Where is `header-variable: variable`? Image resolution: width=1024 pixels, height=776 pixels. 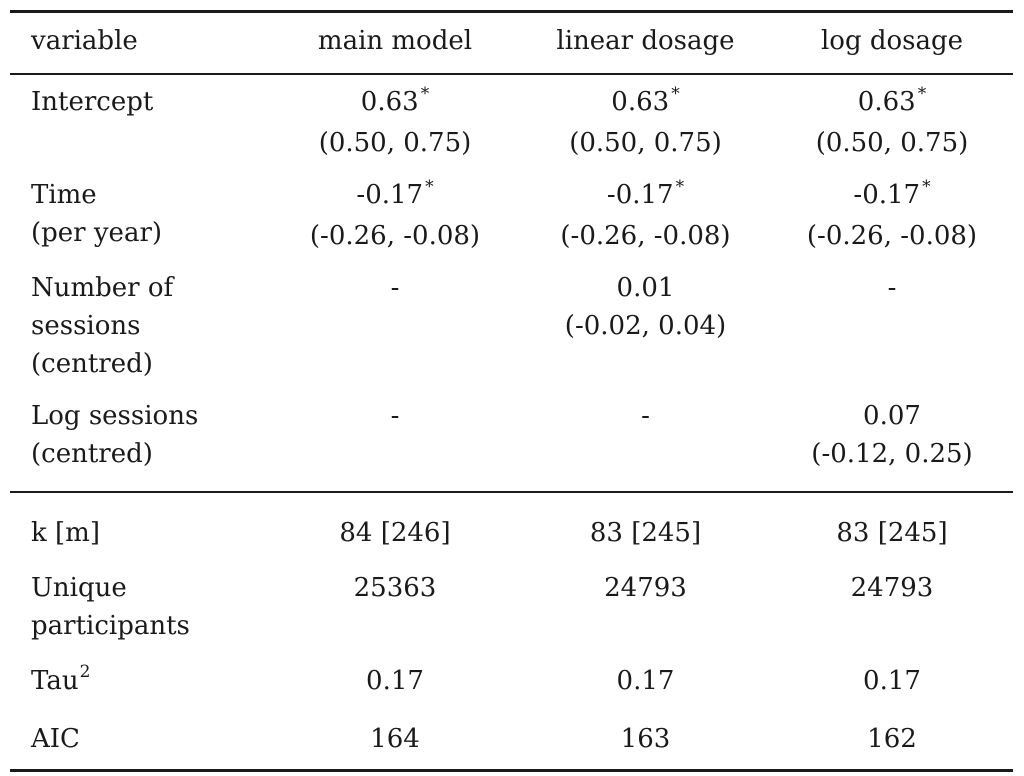
header-variable: variable is located at coordinates (84, 41).